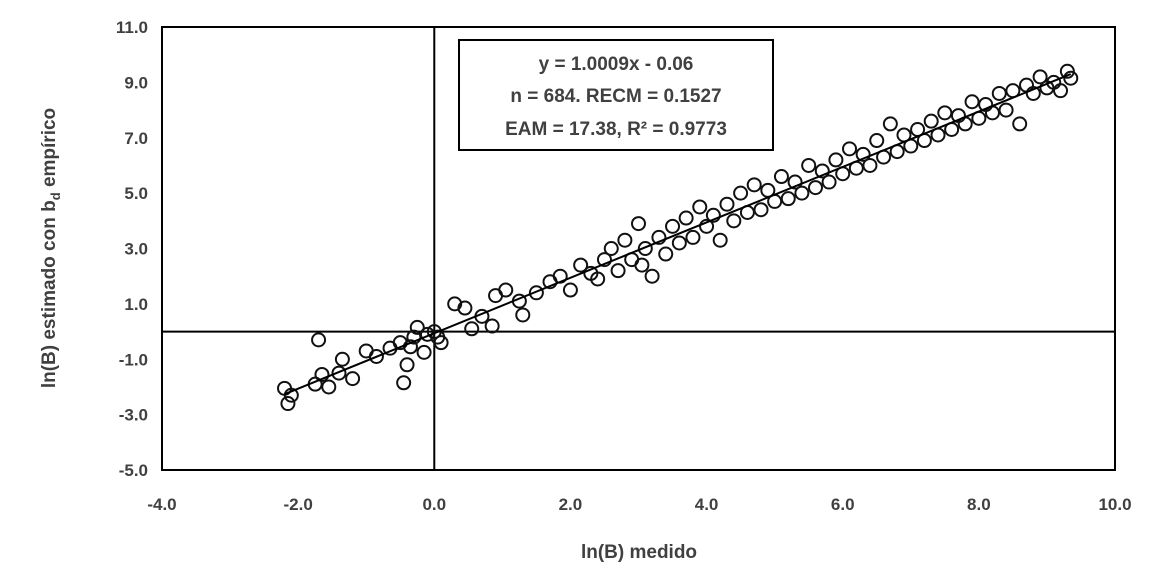  What do you see at coordinates (707, 504) in the screenshot?
I see `x-tick-label: 4.0` at bounding box center [707, 504].